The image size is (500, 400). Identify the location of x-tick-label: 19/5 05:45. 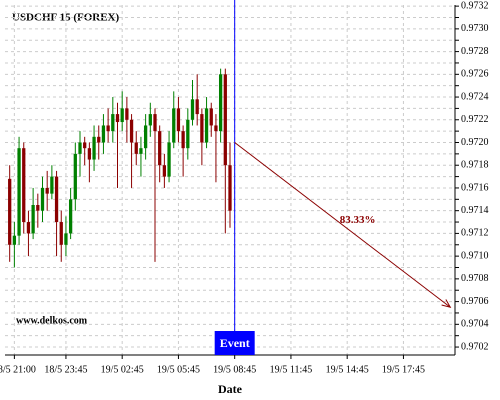
(178, 369).